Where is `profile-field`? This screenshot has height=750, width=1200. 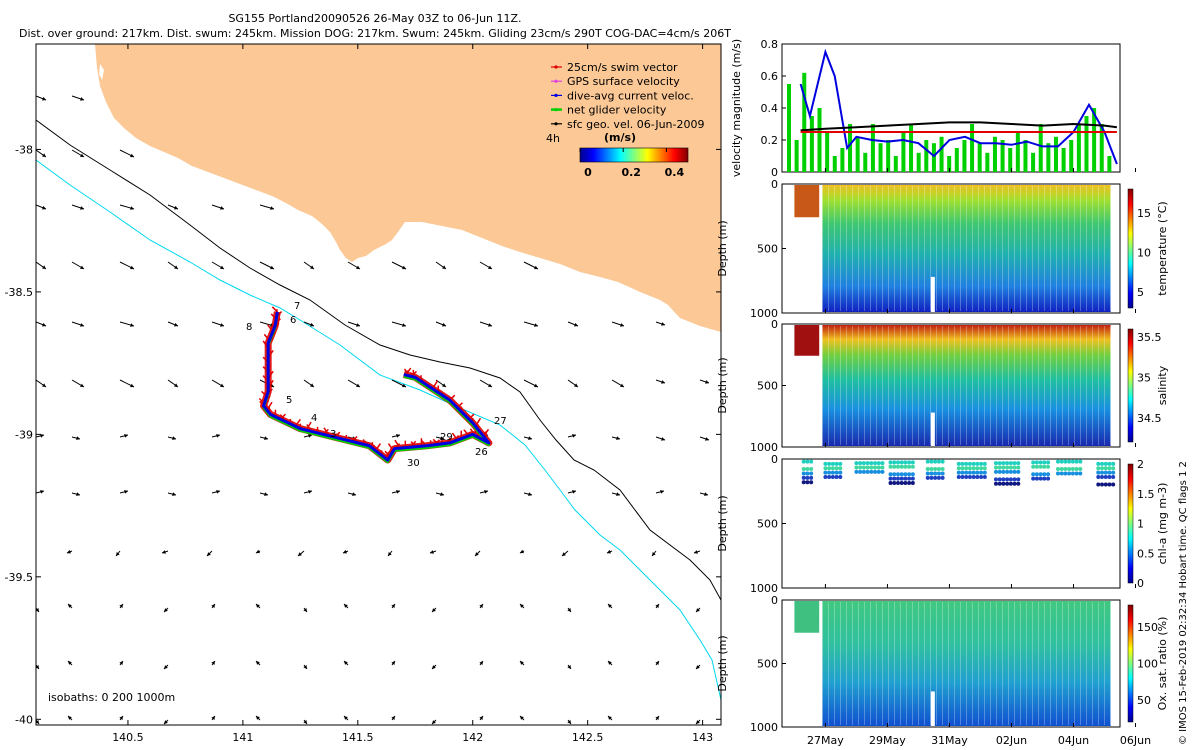
profile-field is located at coordinates (966, 663).